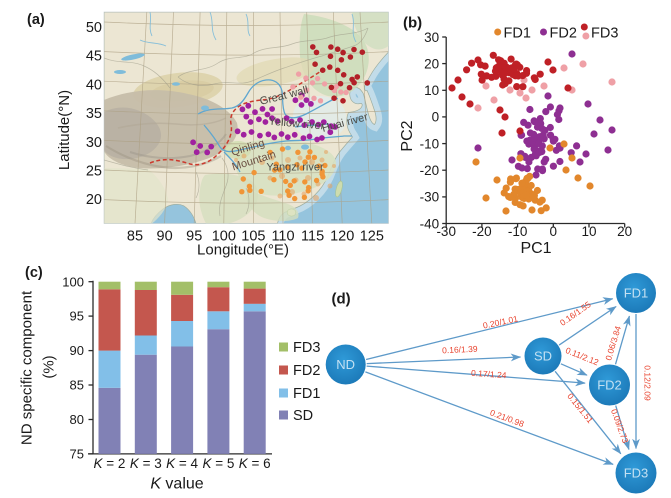 The width and height of the screenshot is (671, 498). Describe the element at coordinates (27, 367) in the screenshot. I see `svg-text: ND specific component` at that location.